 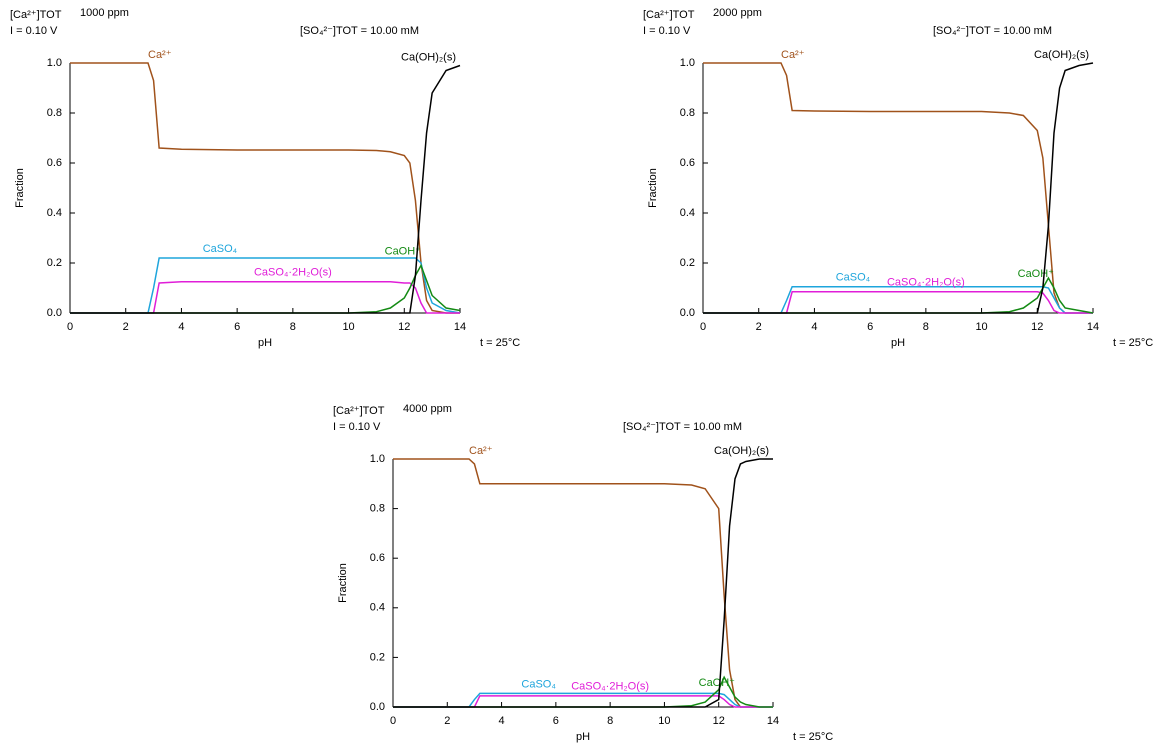 What do you see at coordinates (104, 13) in the screenshot?
I see `chart-title: 1000 ppm` at bounding box center [104, 13].